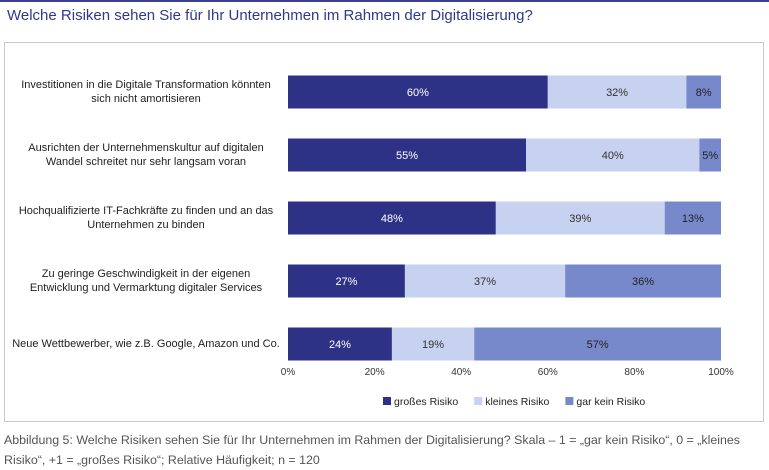  Describe the element at coordinates (517, 402) in the screenshot. I see `legend-label: kleines Risiko` at that location.